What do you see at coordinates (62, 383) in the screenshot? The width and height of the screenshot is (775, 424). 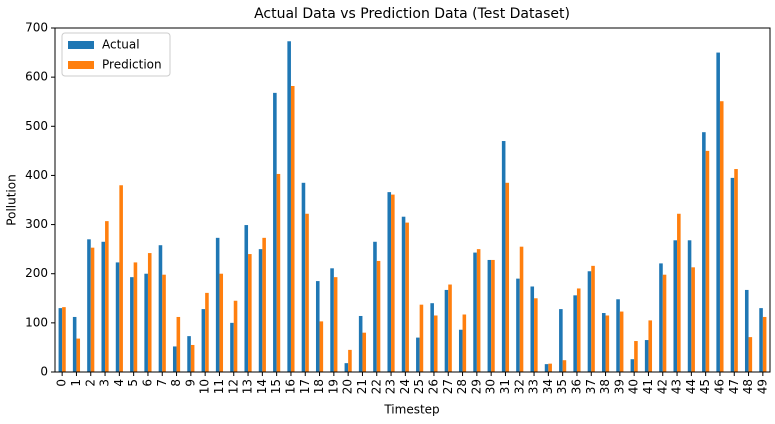 I see `x-tick-label: 0` at bounding box center [62, 383].